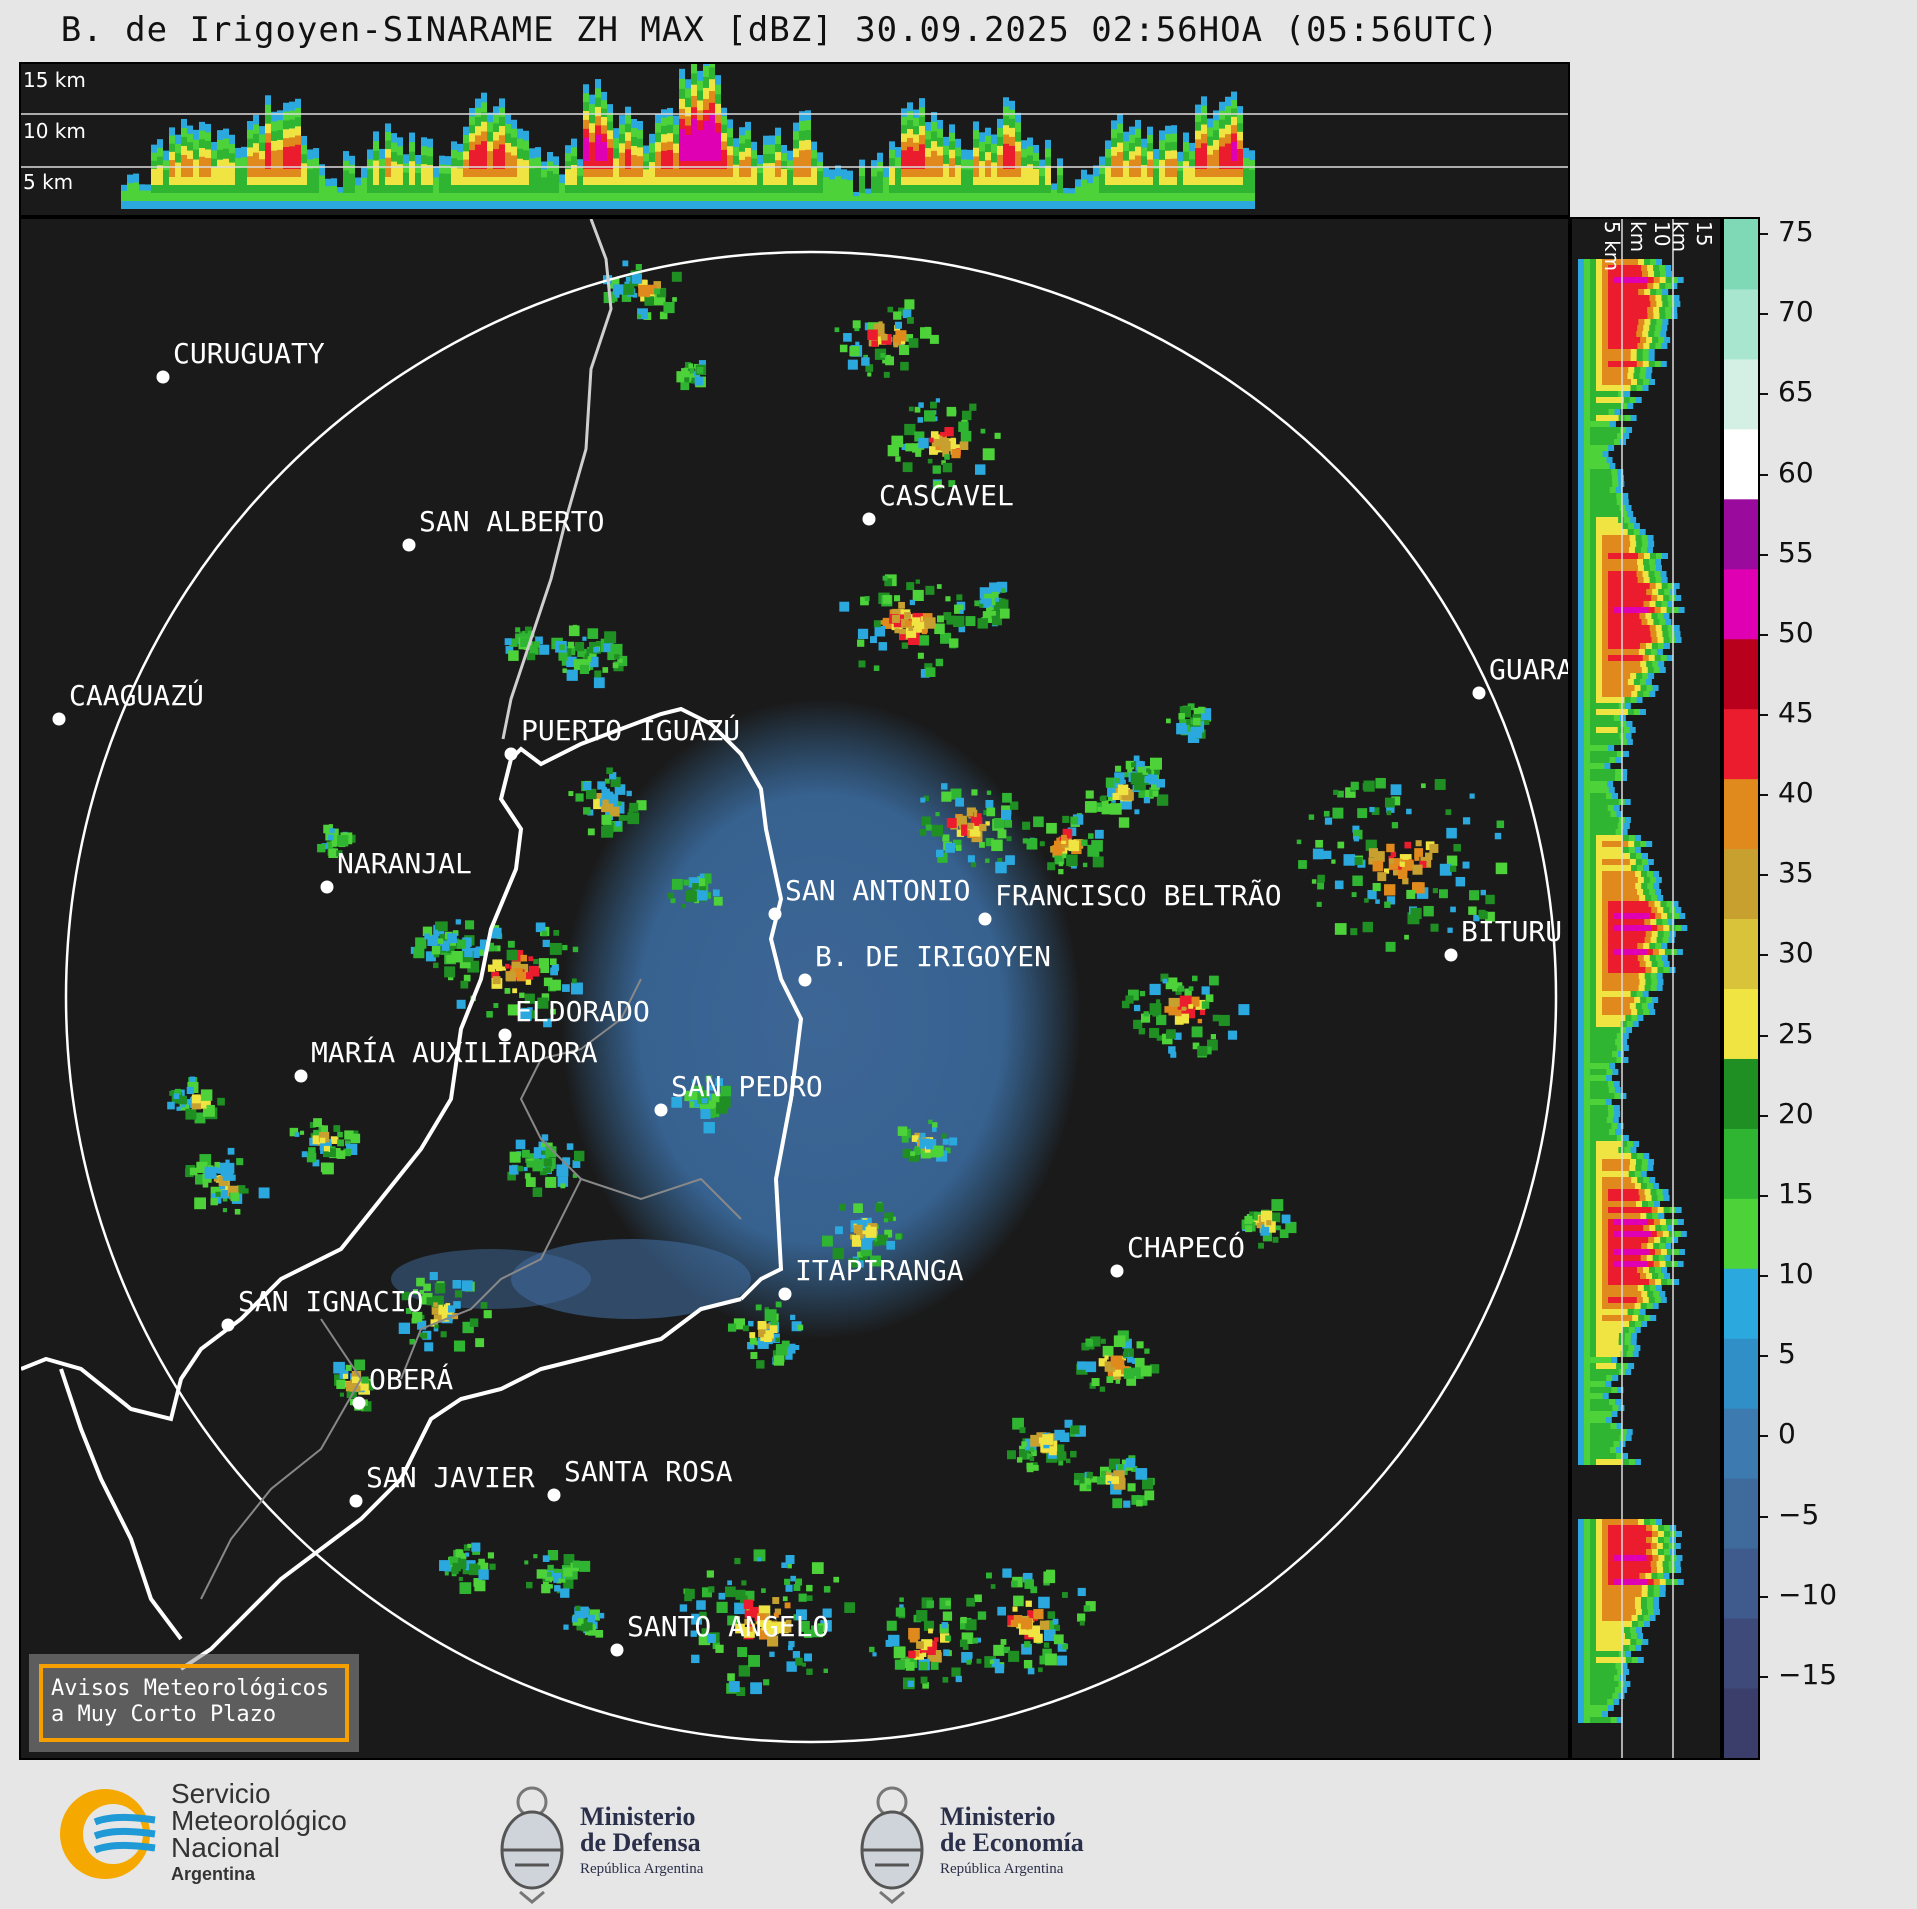  I want to click on city-label: CURUGUATY, so click(249, 353).